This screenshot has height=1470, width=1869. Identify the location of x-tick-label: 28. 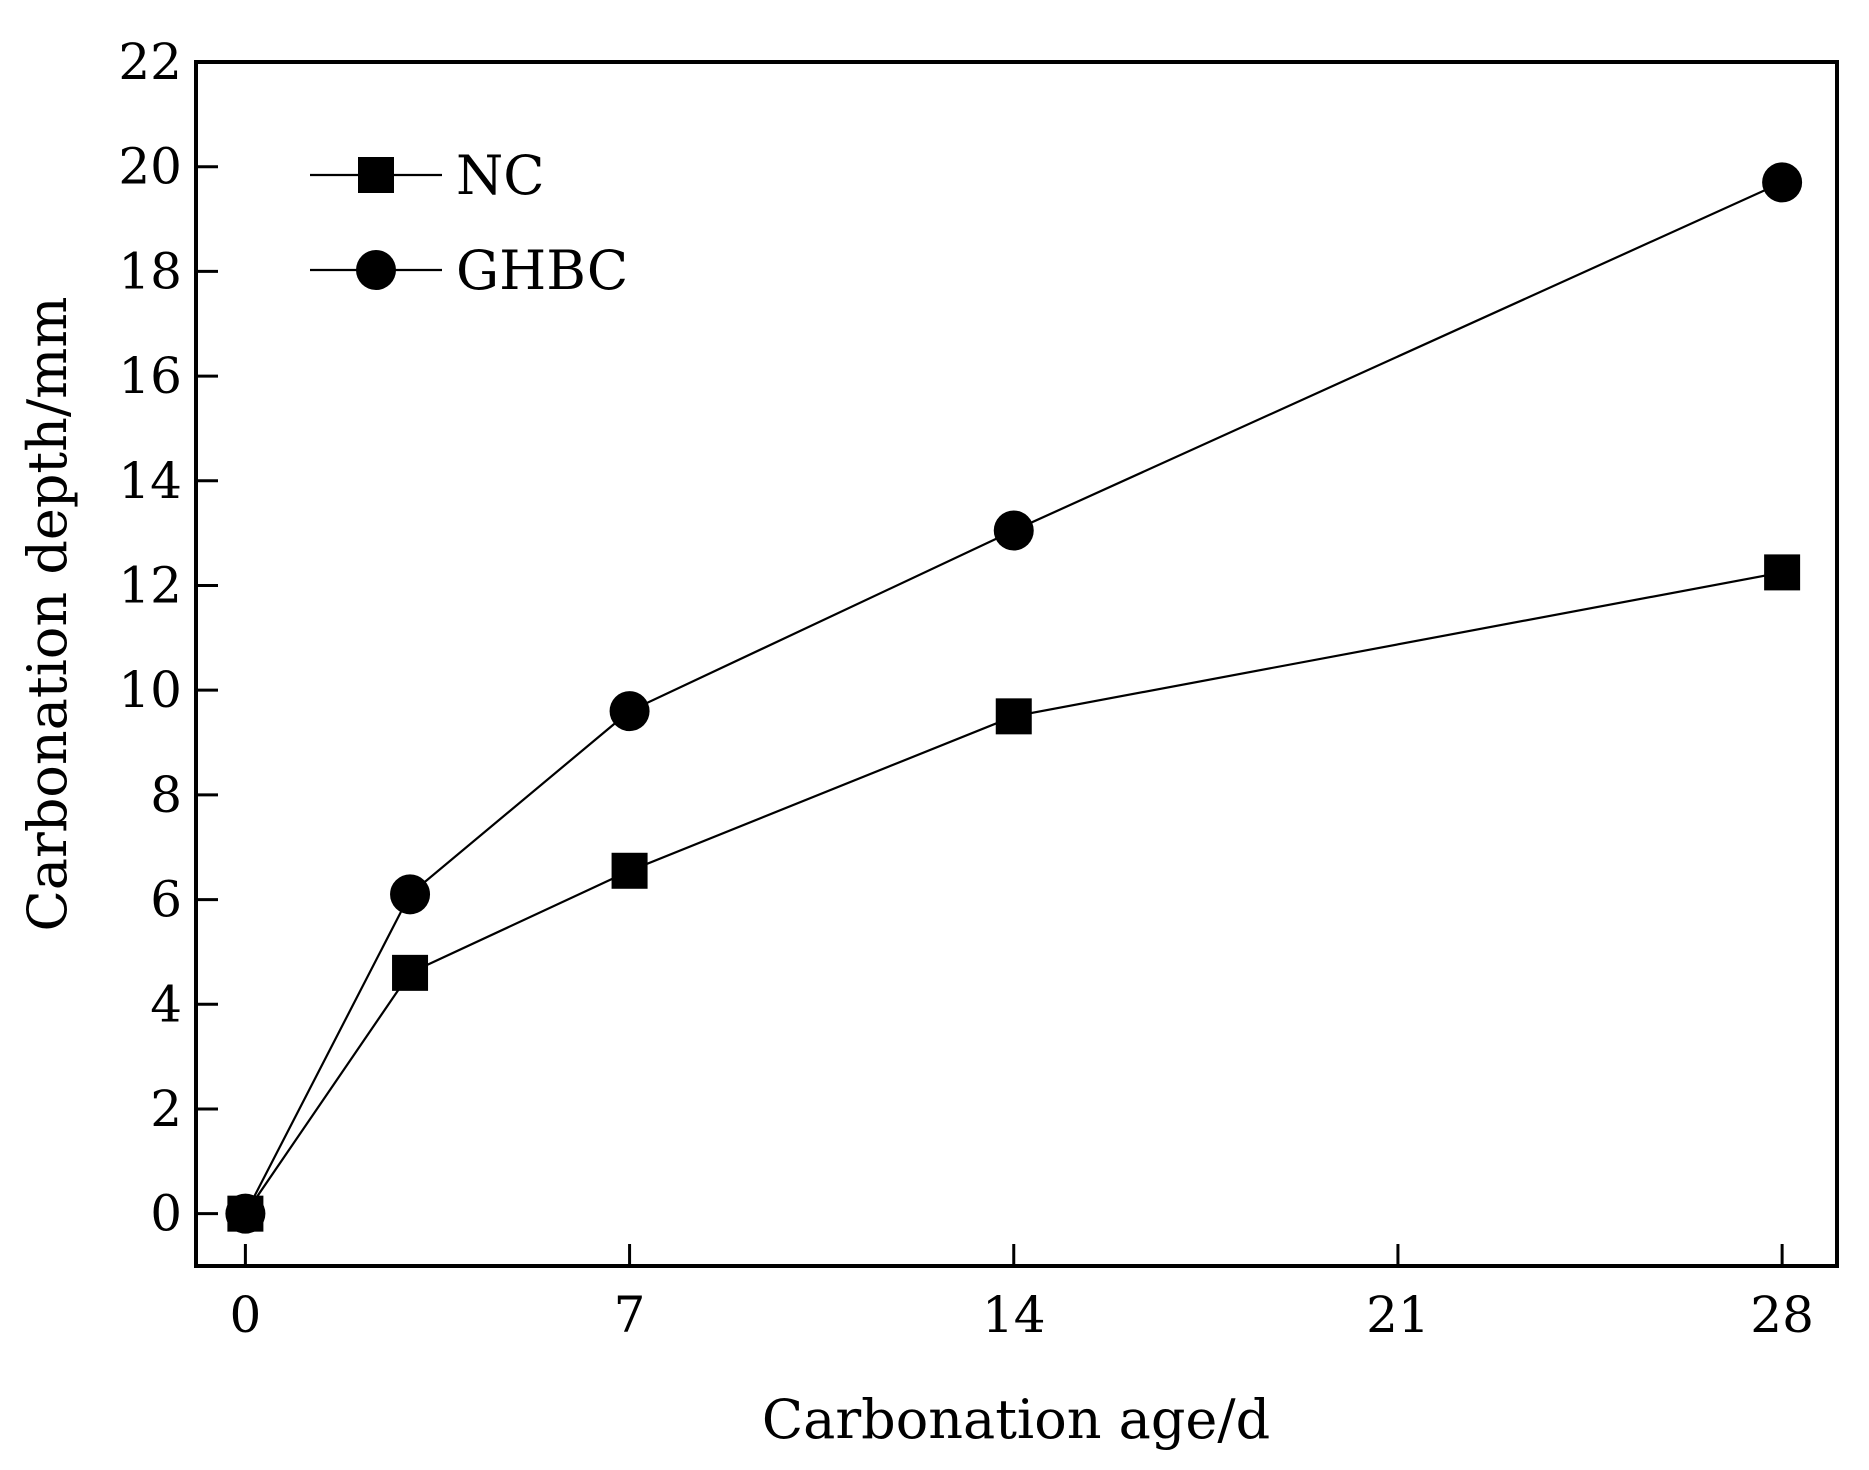
(1782, 1315).